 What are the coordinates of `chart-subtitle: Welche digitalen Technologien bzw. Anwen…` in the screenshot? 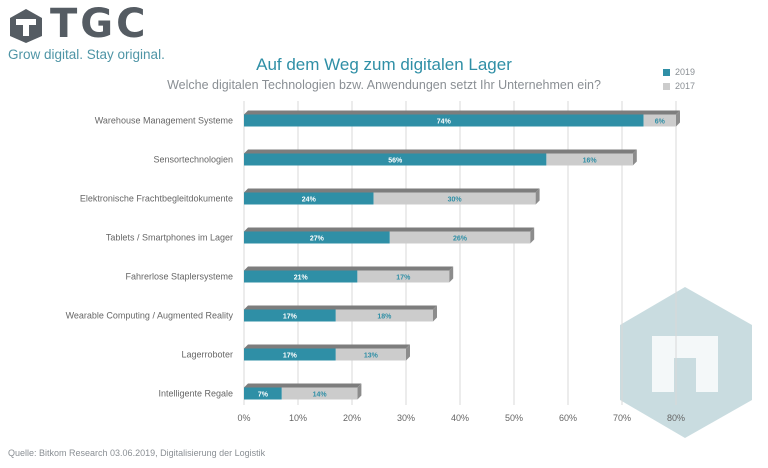 It's located at (384, 85).